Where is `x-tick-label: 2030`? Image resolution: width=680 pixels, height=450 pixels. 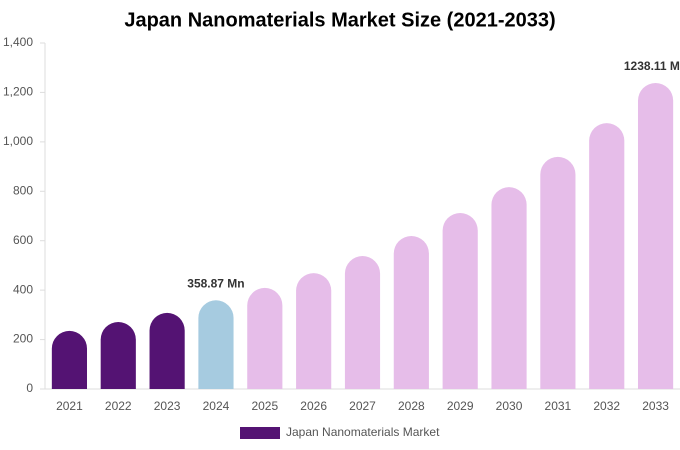 x-tick-label: 2030 is located at coordinates (509, 406).